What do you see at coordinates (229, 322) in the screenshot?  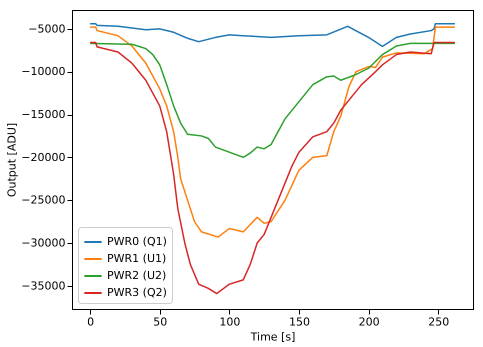 I see `x-tick-label: 100` at bounding box center [229, 322].